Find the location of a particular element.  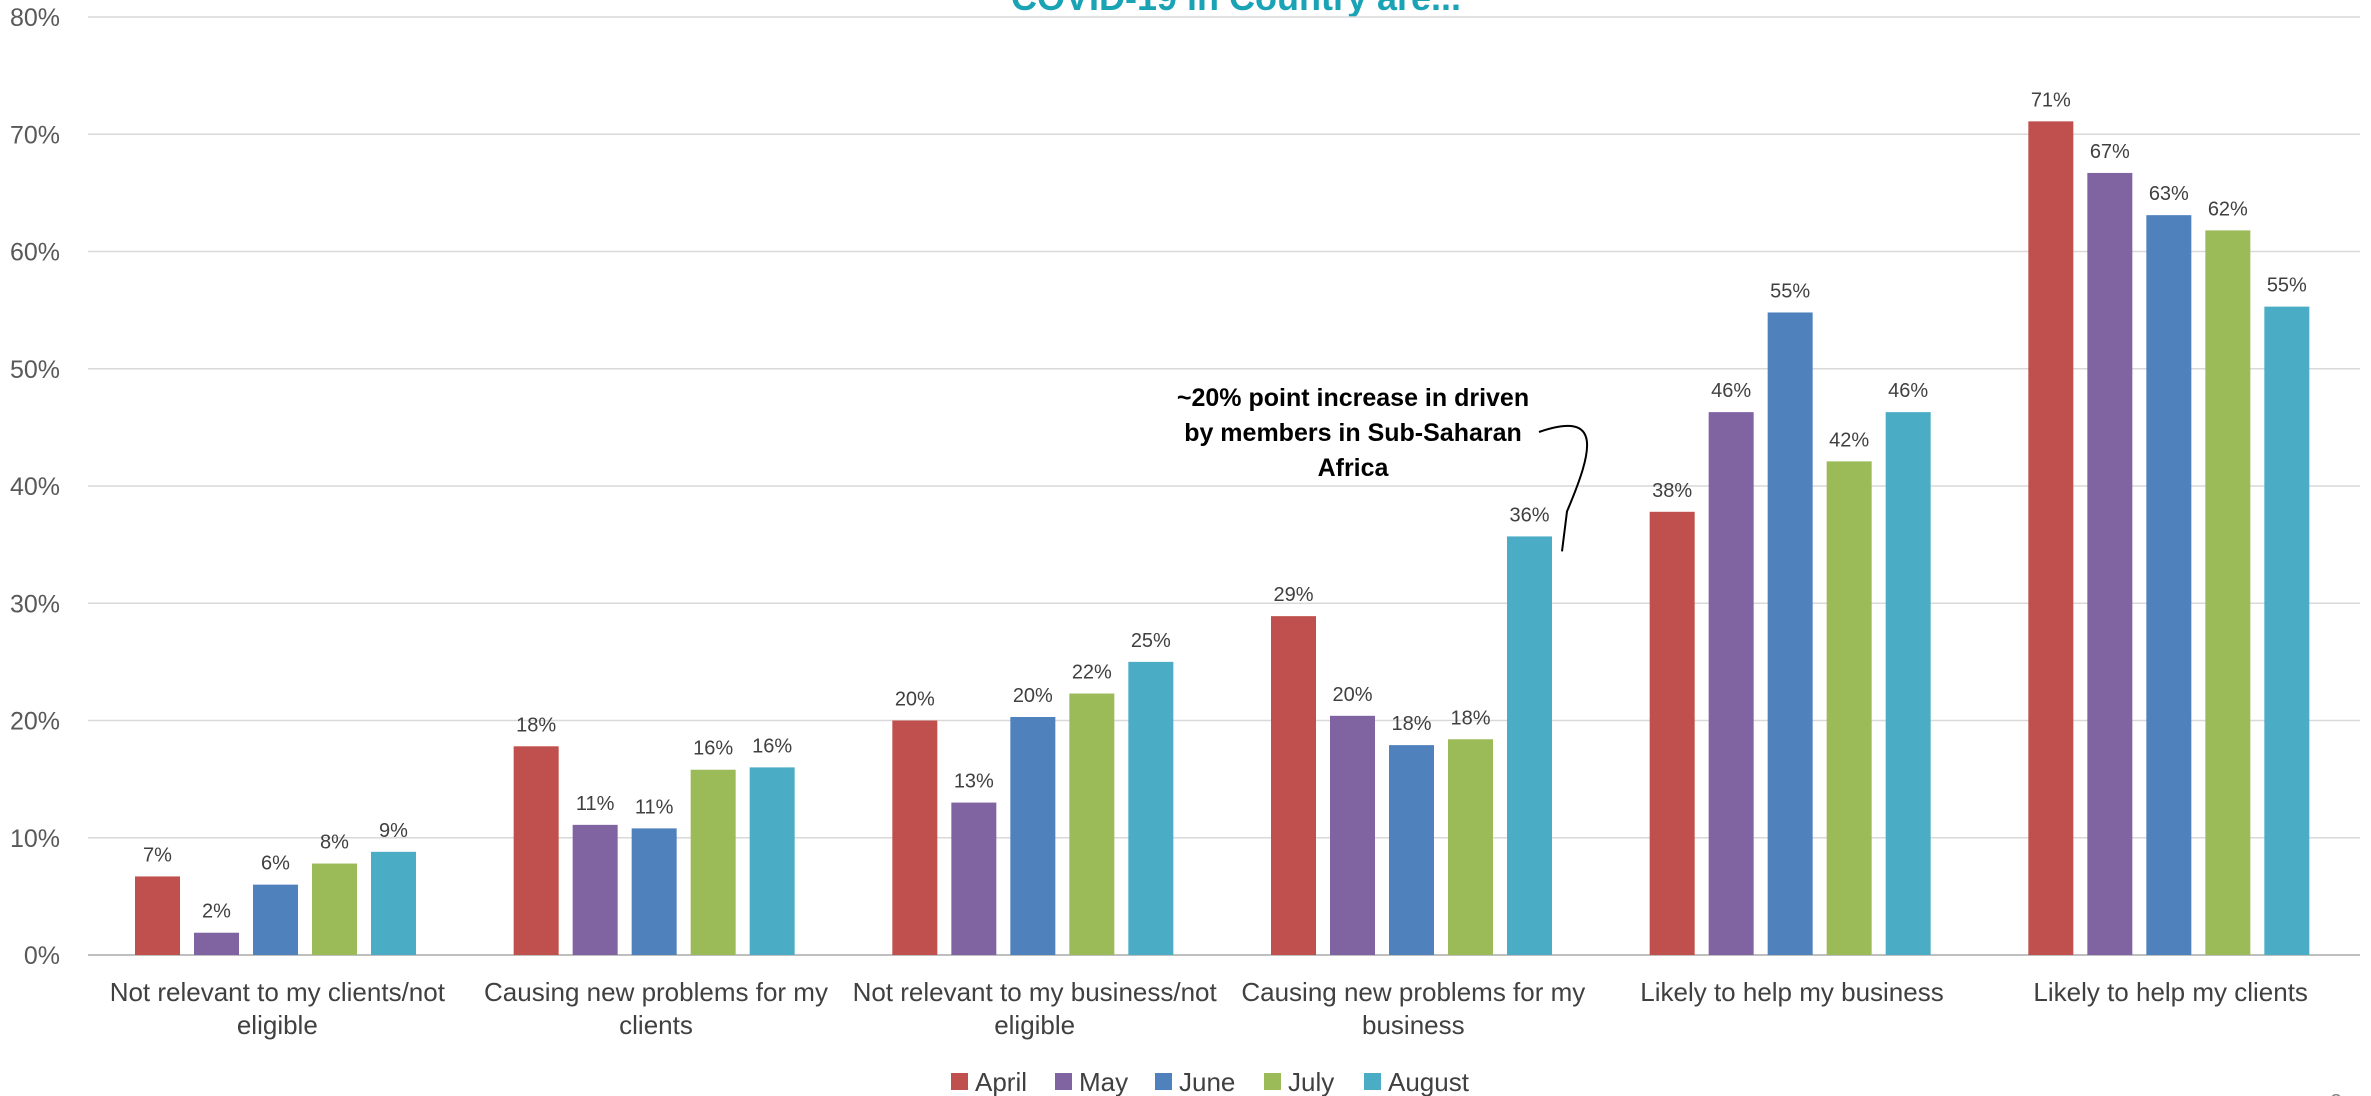

annotation-callout-line is located at coordinates (1563, 488).